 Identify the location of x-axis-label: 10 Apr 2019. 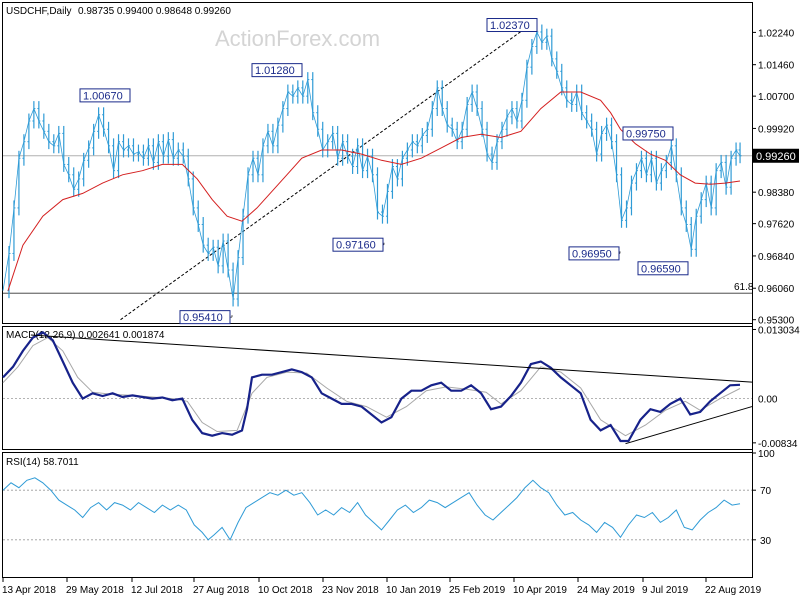
(540, 590).